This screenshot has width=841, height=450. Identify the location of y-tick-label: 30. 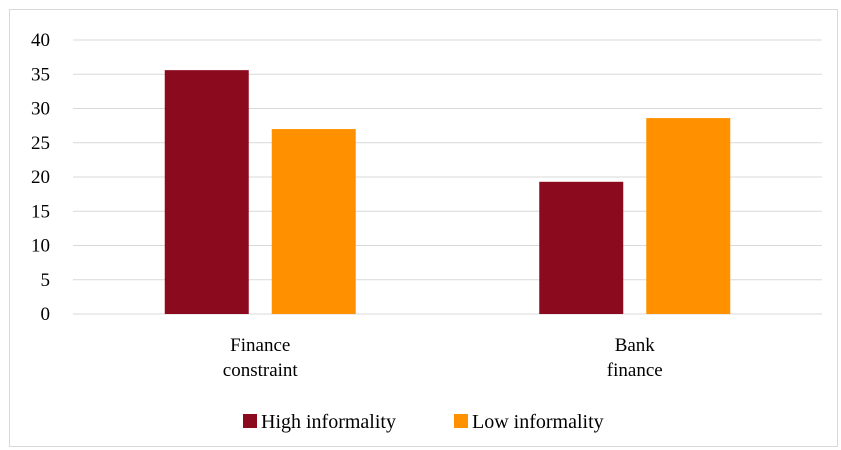
(40, 109).